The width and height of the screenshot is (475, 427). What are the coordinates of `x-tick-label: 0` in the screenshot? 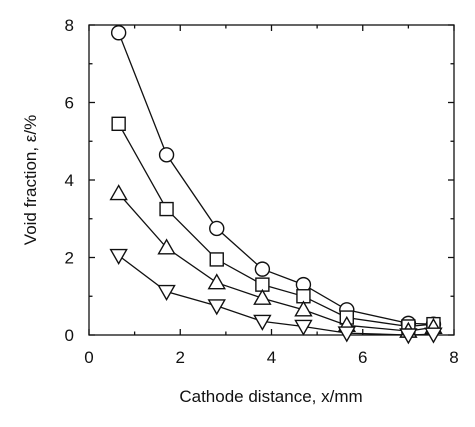 It's located at (88, 357).